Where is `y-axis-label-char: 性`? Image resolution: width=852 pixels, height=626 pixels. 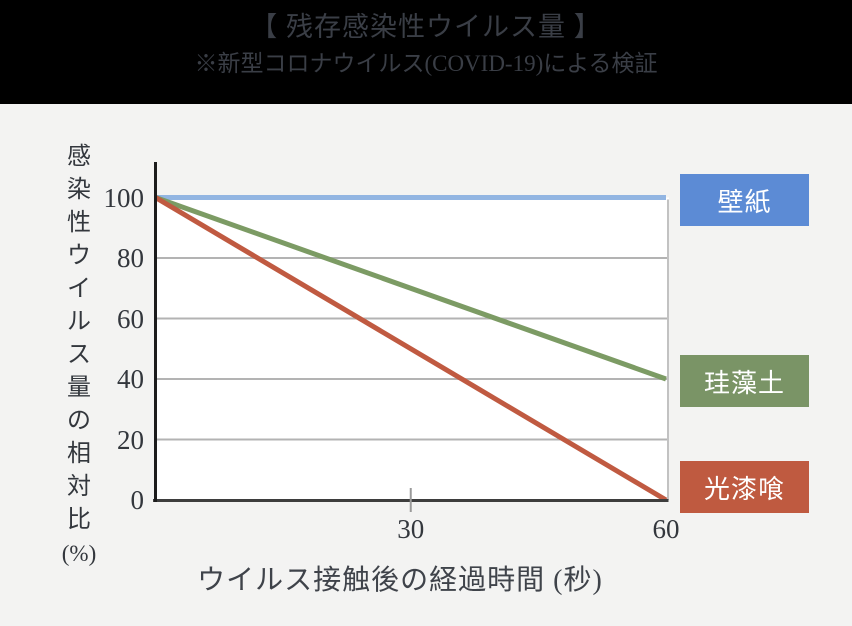 y-axis-label-char: 性 is located at coordinates (79, 223).